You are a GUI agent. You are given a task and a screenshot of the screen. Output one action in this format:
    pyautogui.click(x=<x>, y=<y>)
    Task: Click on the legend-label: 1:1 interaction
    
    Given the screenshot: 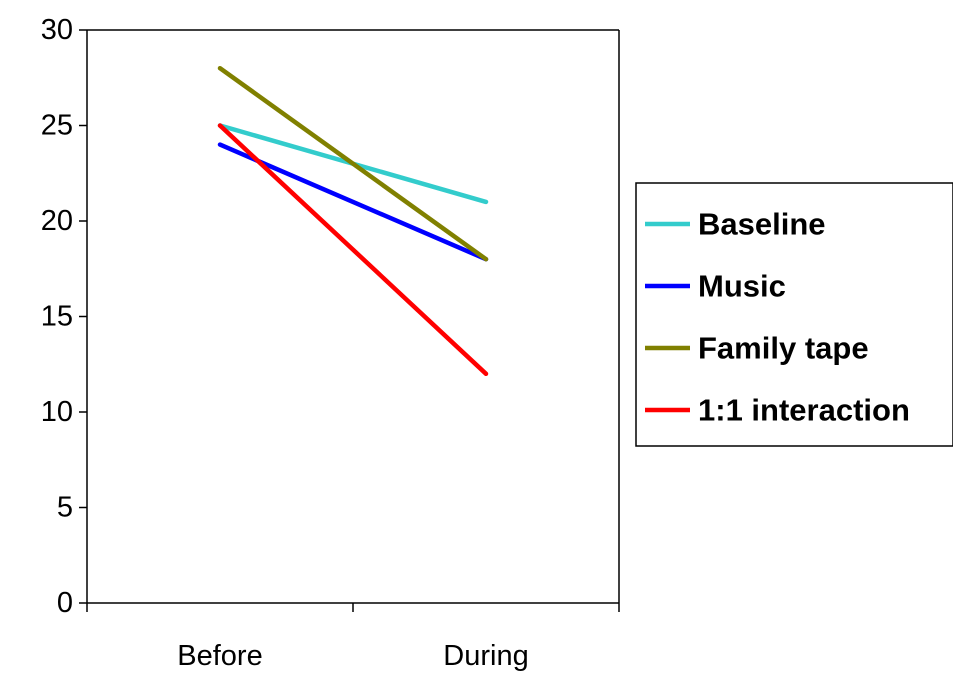 What is the action you would take?
    pyautogui.click(x=804, y=410)
    